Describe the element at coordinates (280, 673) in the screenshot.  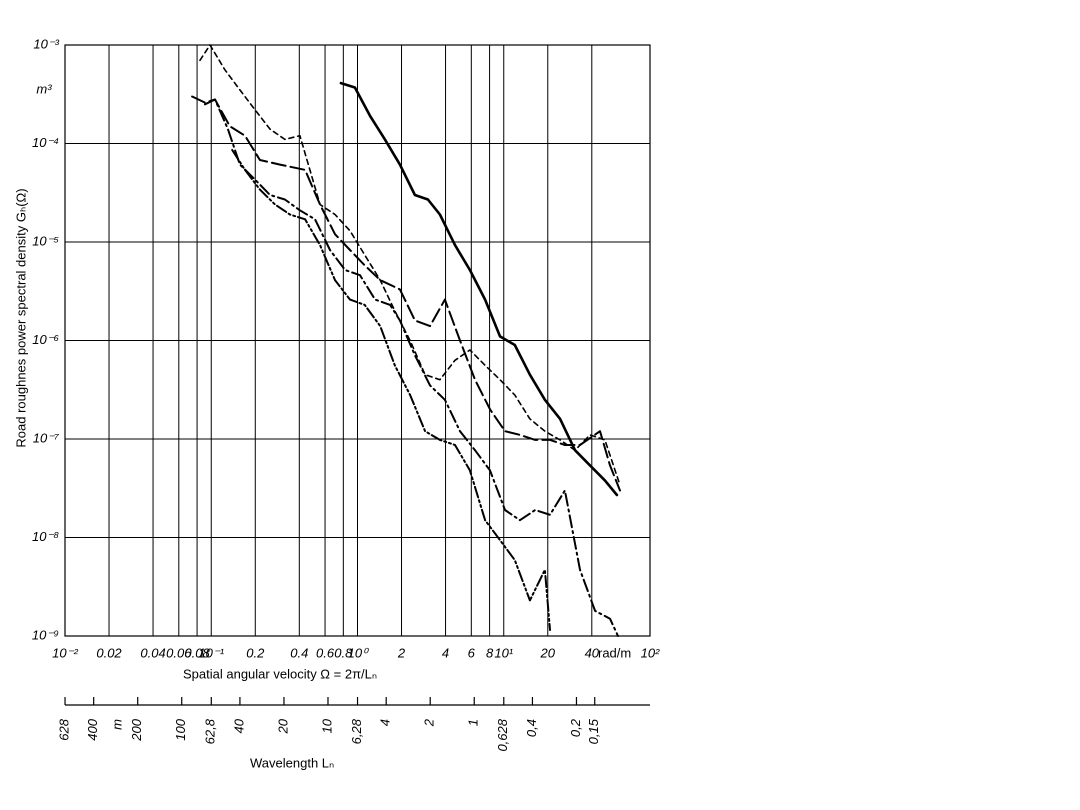
I see `x-axis-title: Spatial angular velocity Ω = 2π/Lₙ` at that location.